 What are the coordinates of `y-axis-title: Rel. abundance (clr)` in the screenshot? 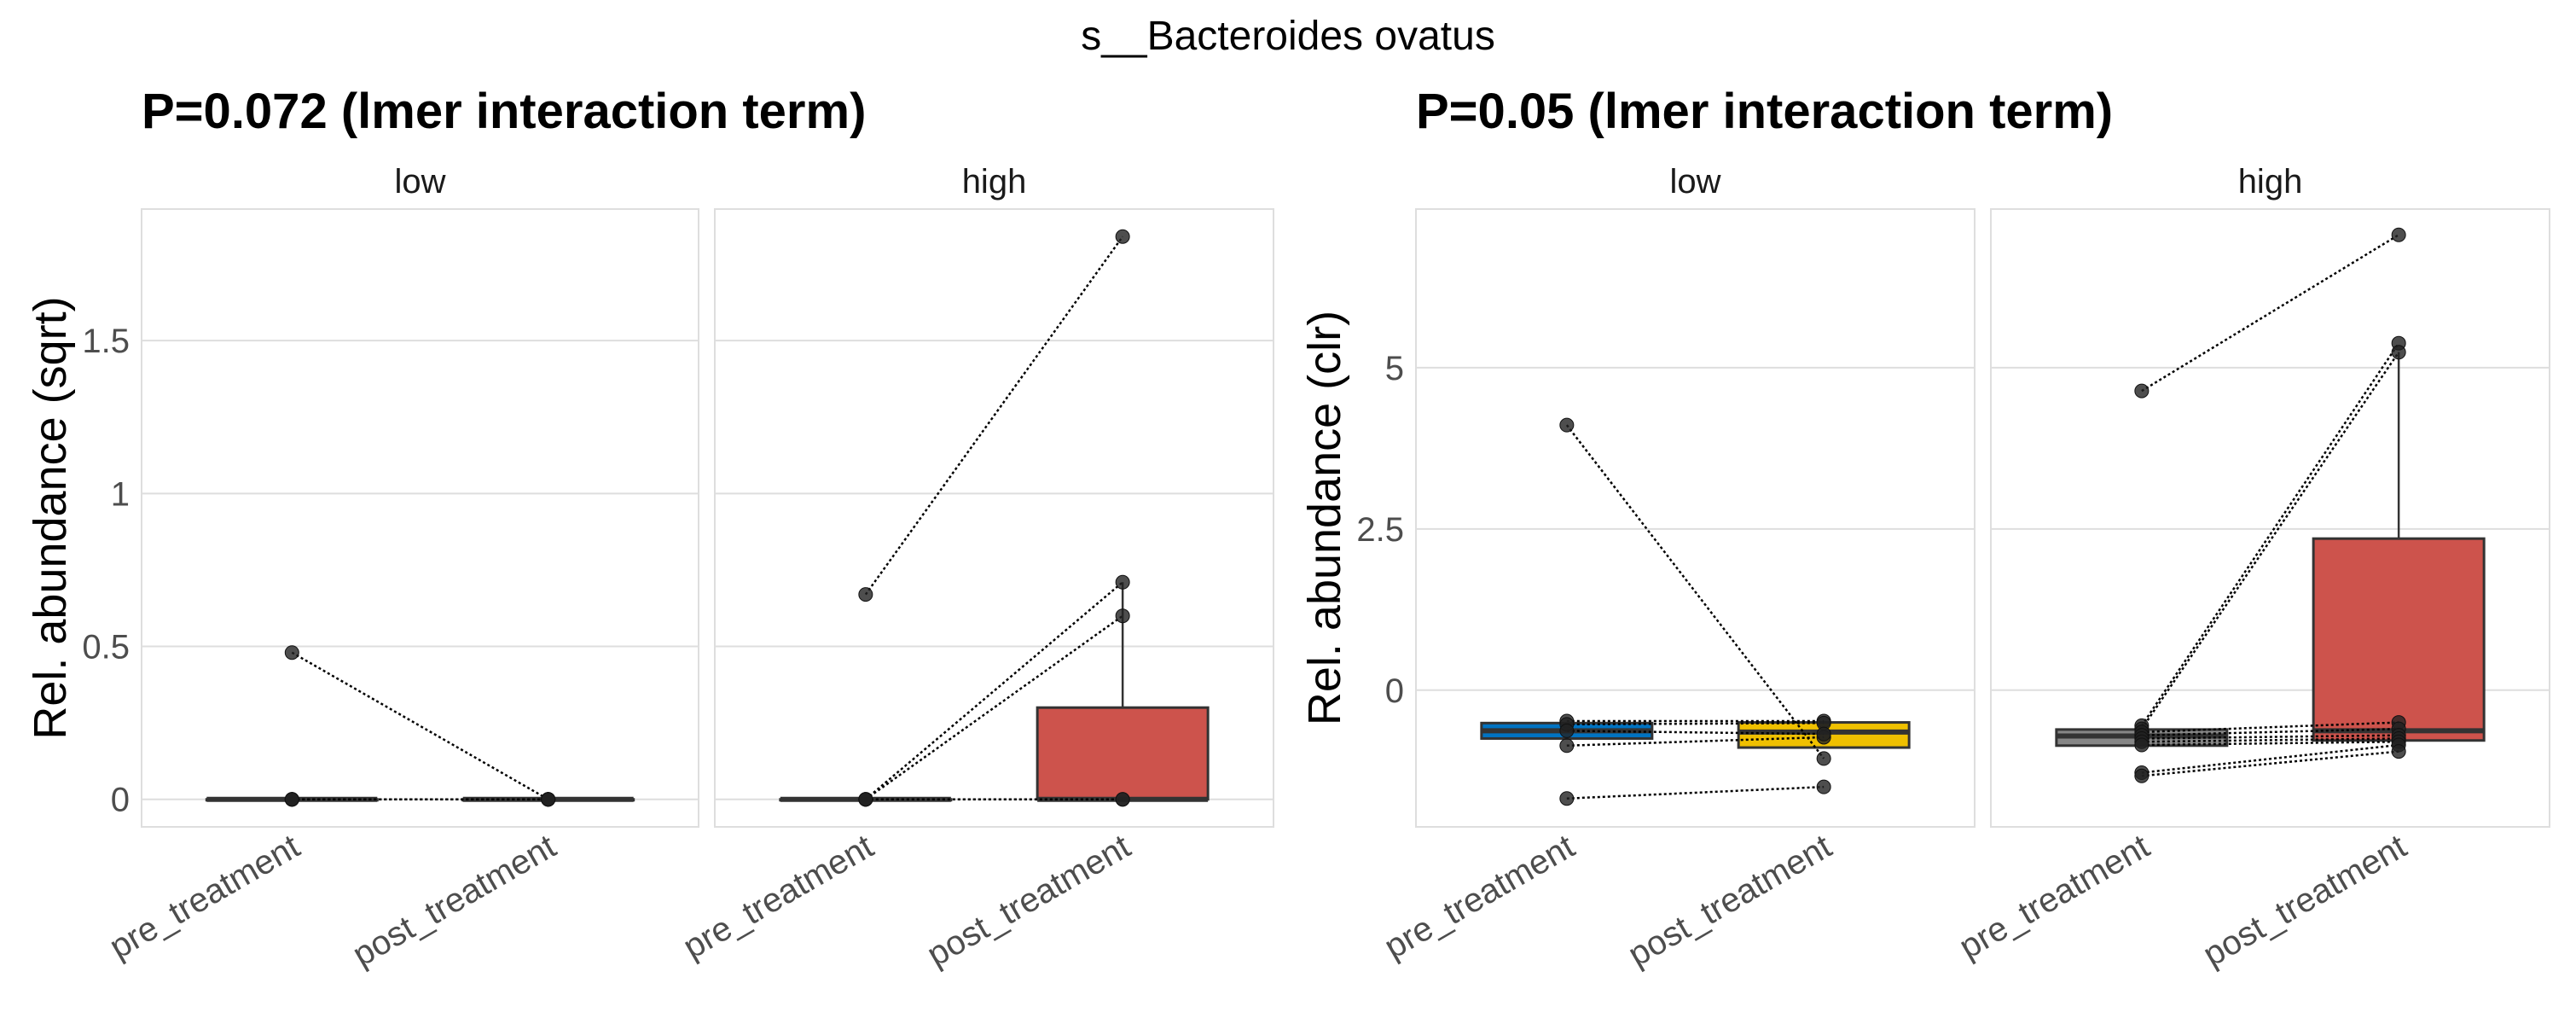 It's located at (1324, 518).